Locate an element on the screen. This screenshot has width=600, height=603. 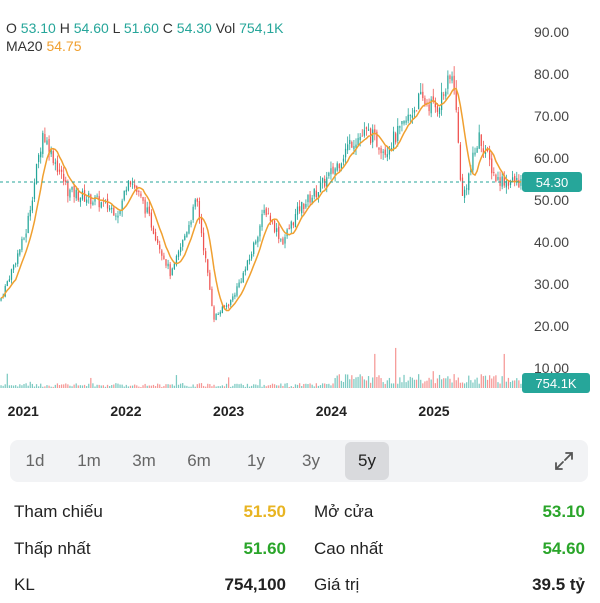
timeframe-5y: 5y is located at coordinates (367, 461).